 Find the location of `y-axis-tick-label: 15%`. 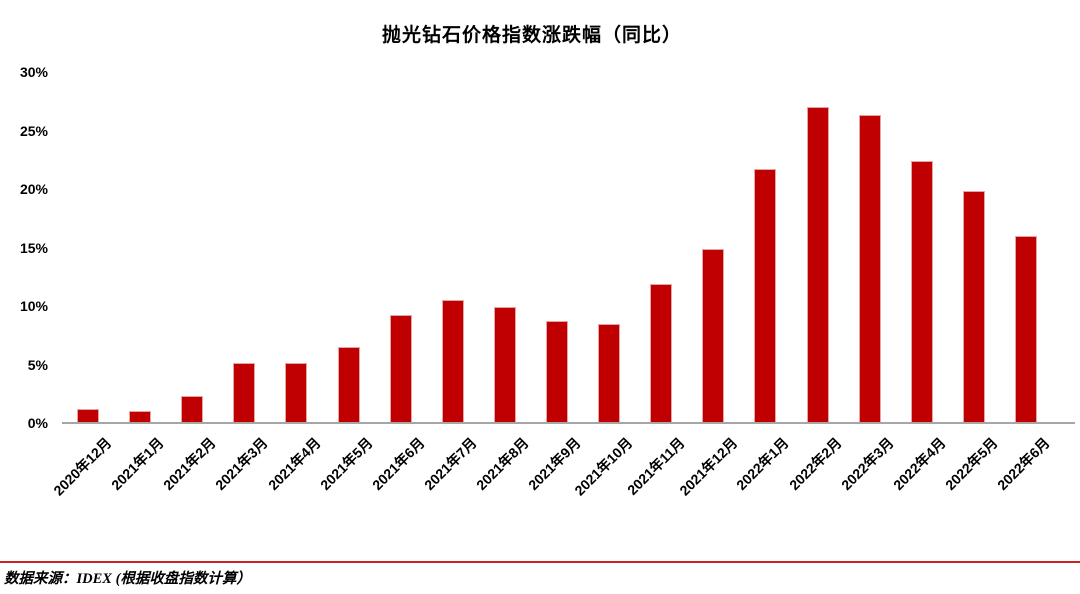

y-axis-tick-label: 15% is located at coordinates (33, 247).